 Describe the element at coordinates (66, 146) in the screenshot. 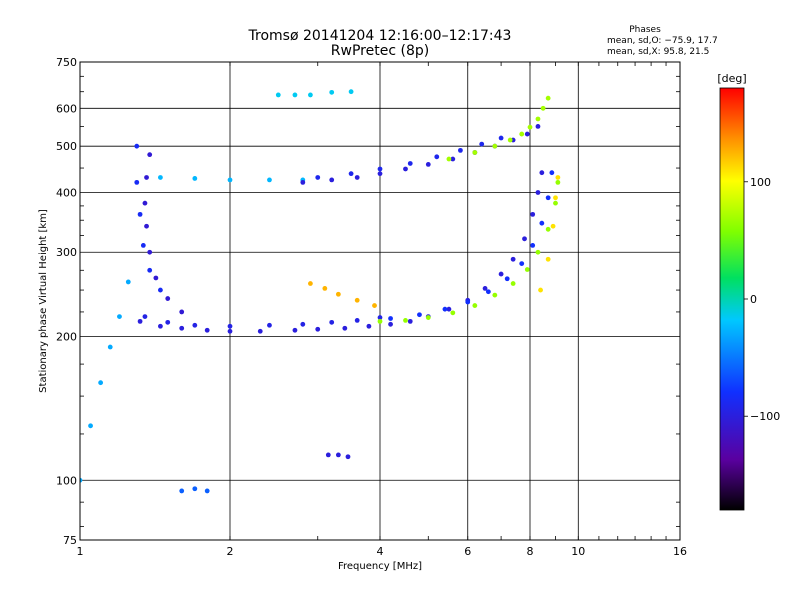

I see `y-tick-label: 500` at that location.